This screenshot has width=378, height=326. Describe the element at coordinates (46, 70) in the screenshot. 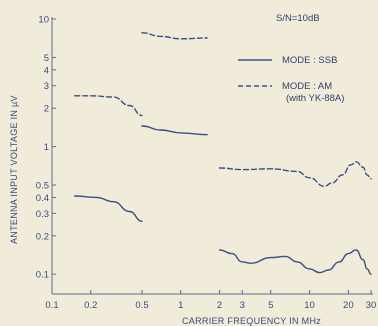

I see `y-tick-label: 4` at that location.